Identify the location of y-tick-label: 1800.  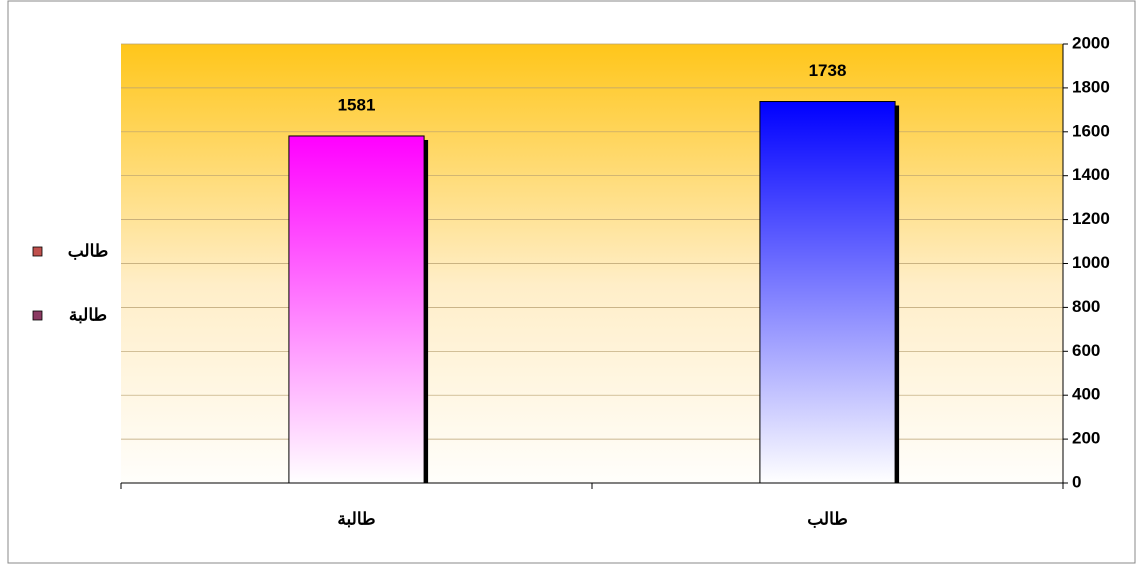
(1091, 86).